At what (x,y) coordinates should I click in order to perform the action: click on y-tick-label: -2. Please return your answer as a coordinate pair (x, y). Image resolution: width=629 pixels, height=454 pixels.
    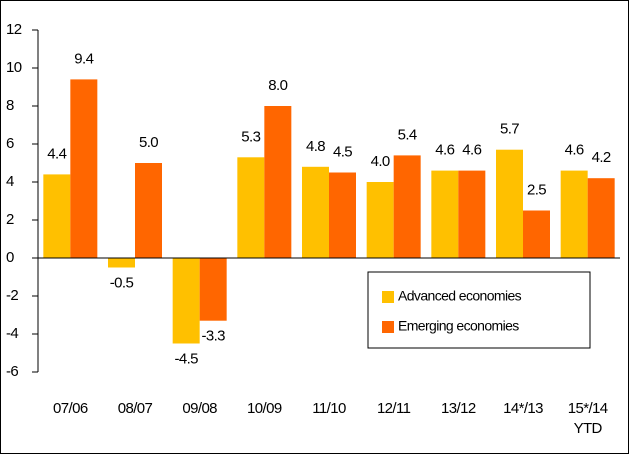
    Looking at the image, I should click on (12, 295).